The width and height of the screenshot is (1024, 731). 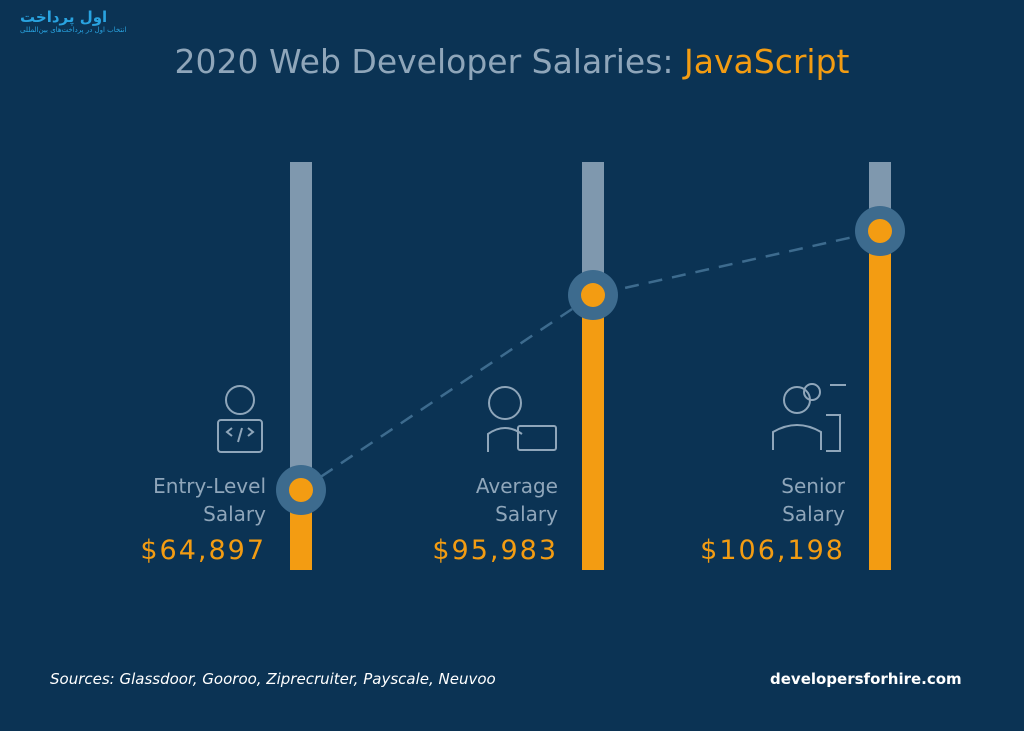 What do you see at coordinates (429, 61) in the screenshot?
I see `chart-title: 2020 Web Developer Salaries:` at bounding box center [429, 61].